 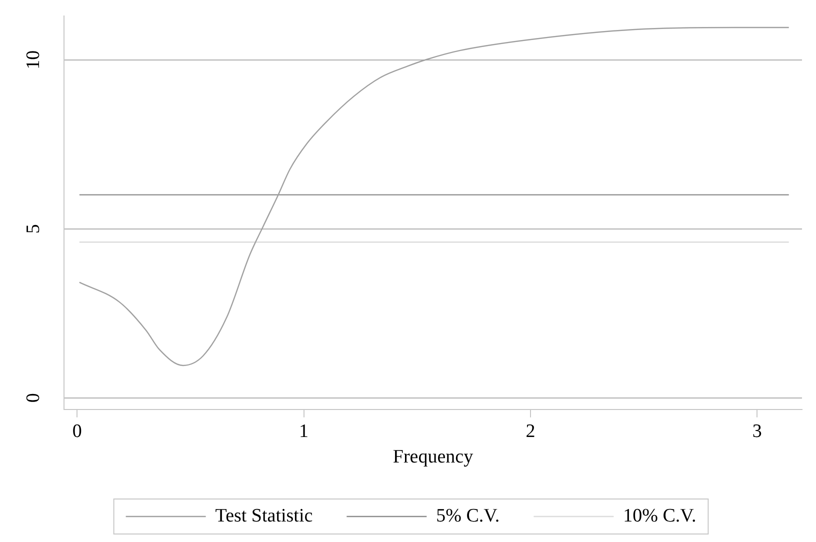 I want to click on y-tick-label: 5, so click(x=33, y=229).